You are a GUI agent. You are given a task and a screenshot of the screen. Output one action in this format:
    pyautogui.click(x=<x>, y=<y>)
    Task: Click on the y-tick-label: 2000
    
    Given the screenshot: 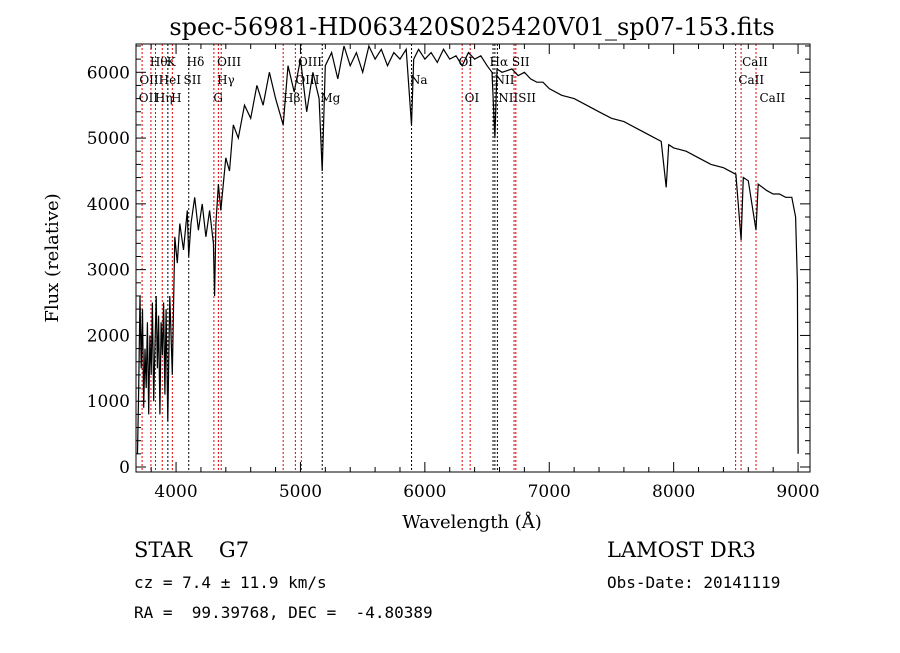 What is the action you would take?
    pyautogui.click(x=108, y=336)
    